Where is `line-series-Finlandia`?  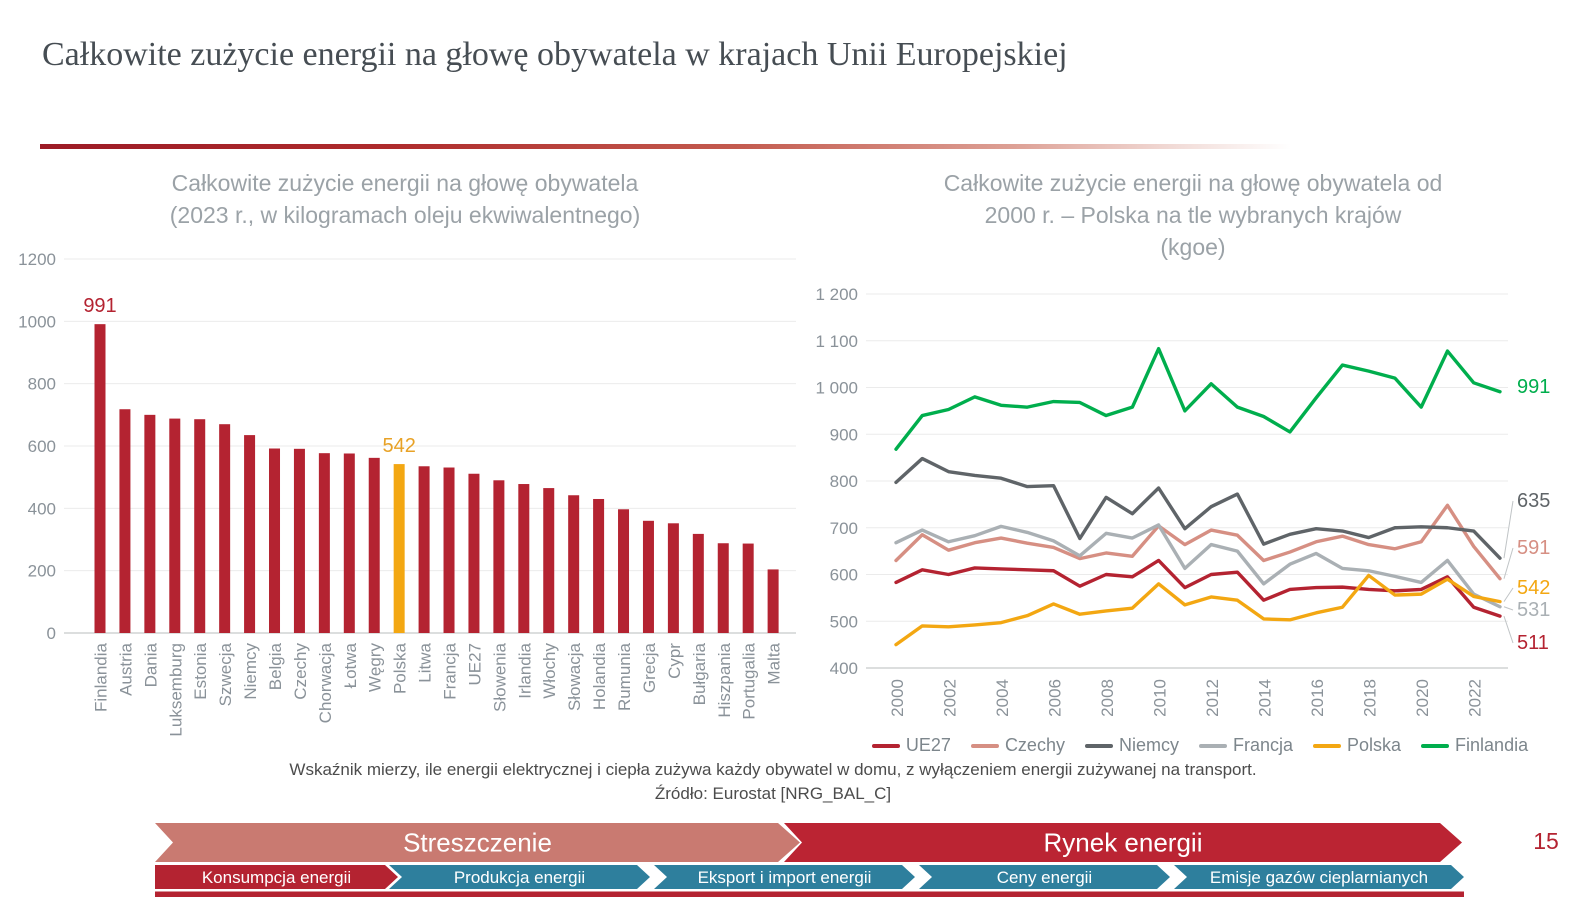
line-series-Finlandia is located at coordinates (1198, 398).